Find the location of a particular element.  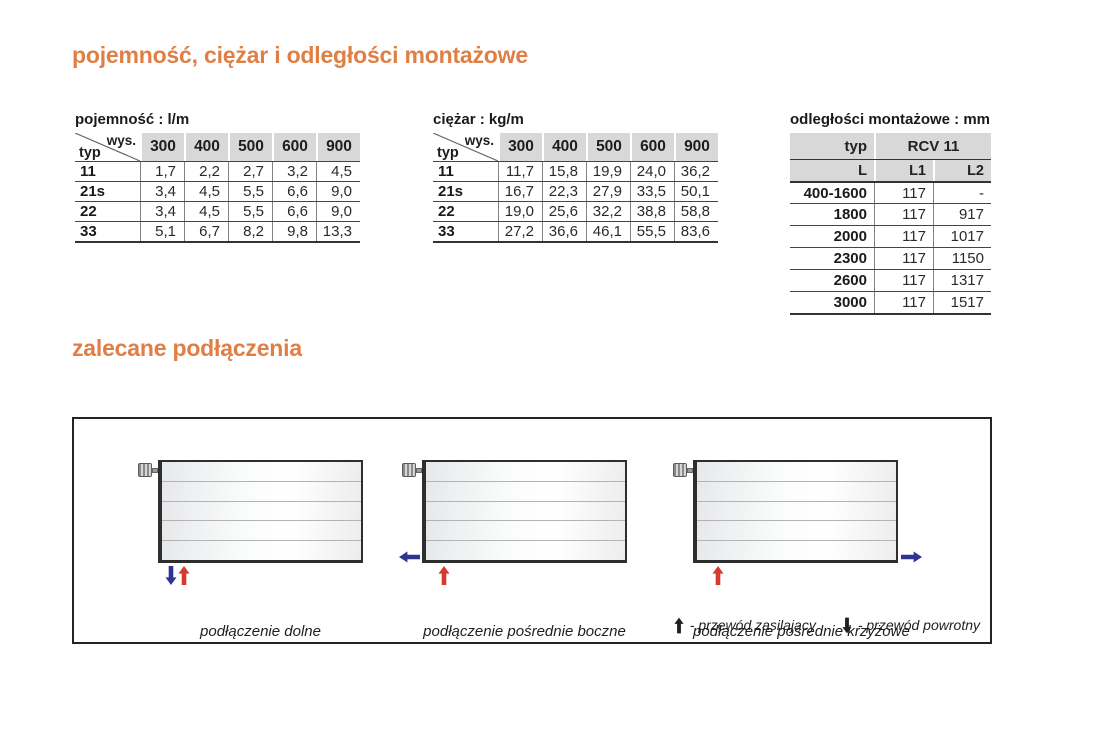

return-arrow-down-icon is located at coordinates (847, 625).